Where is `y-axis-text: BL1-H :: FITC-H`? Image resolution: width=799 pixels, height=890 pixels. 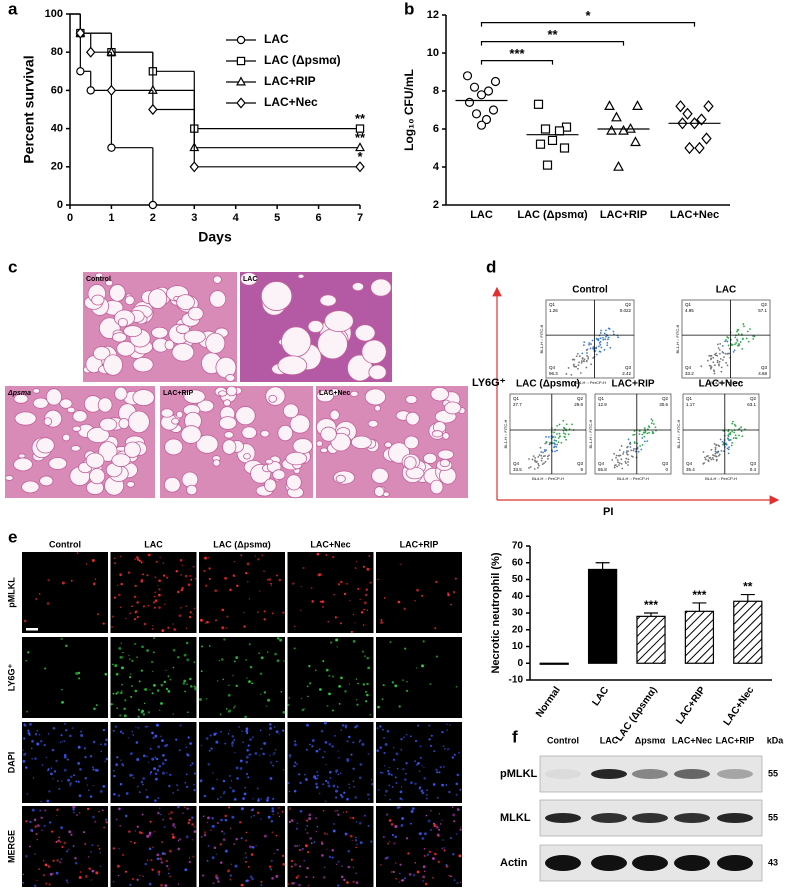 y-axis-text: BL1-H :: FITC-H is located at coordinates (541, 338).